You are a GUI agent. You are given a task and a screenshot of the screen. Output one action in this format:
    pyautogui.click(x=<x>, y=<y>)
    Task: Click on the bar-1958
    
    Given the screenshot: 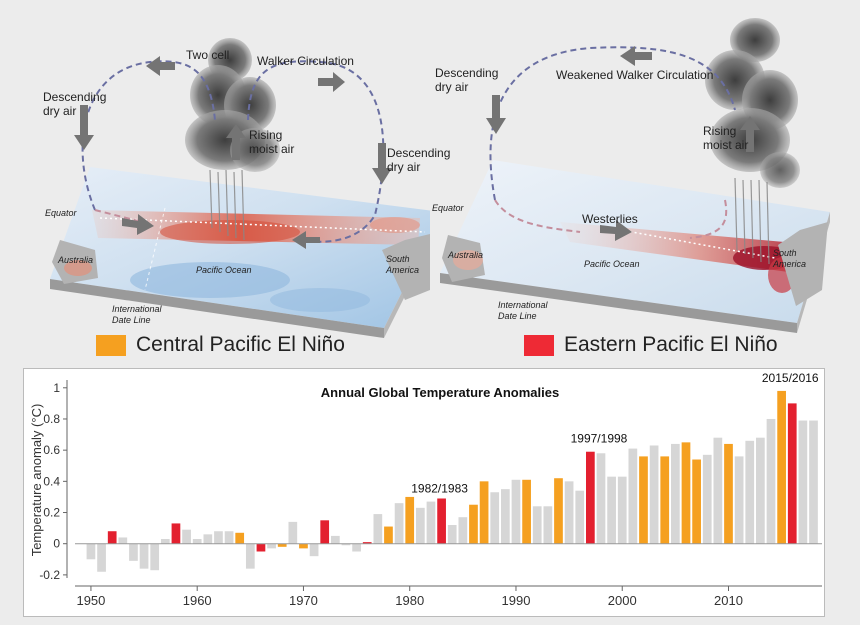 What is the action you would take?
    pyautogui.click(x=176, y=533)
    